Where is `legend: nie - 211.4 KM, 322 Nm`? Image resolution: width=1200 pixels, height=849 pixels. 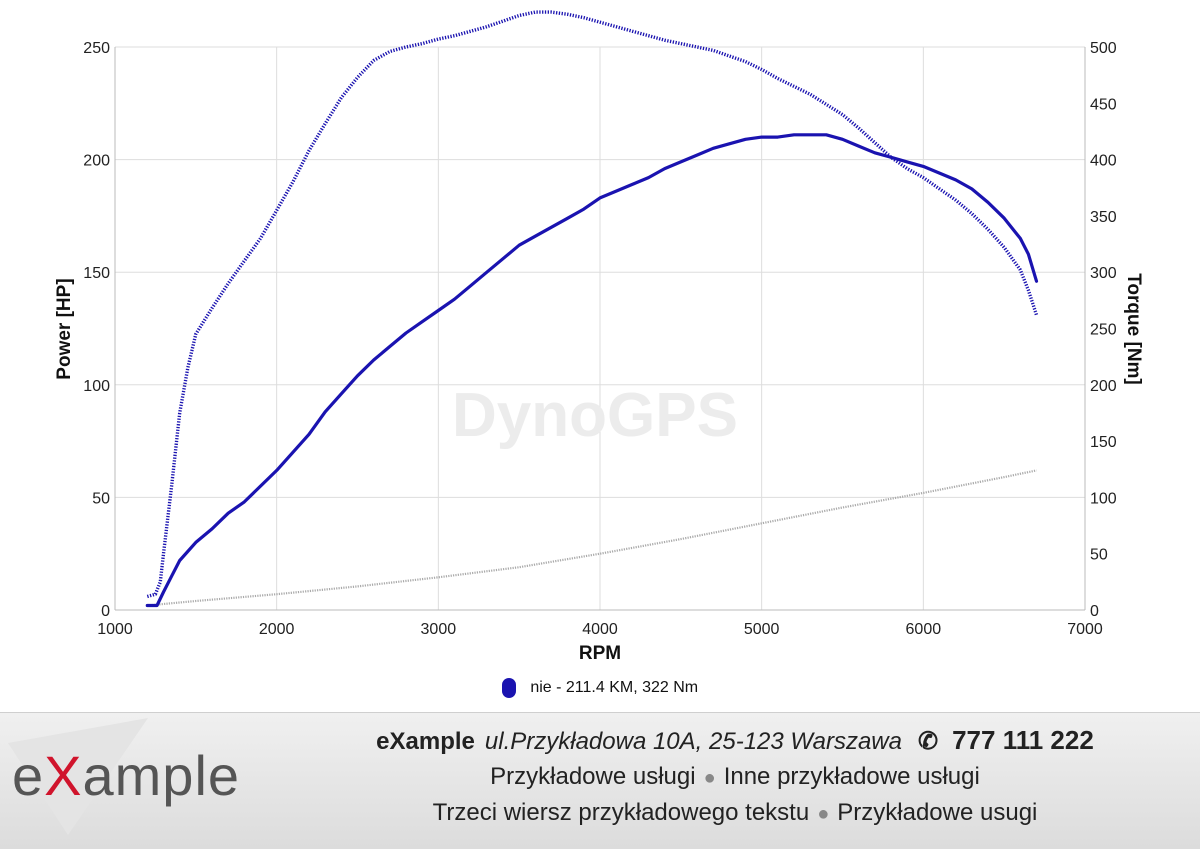
legend: nie - 211.4 KM, 322 Nm is located at coordinates (600, 688).